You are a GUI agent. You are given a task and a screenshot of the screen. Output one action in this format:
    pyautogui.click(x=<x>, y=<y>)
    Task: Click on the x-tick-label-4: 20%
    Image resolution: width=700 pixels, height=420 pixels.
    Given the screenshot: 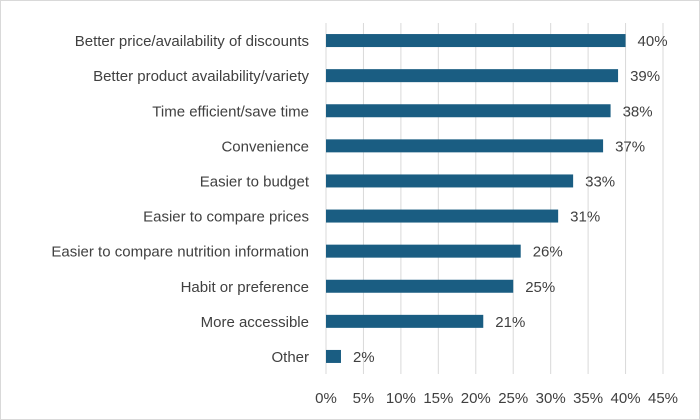 What is the action you would take?
    pyautogui.click(x=476, y=398)
    